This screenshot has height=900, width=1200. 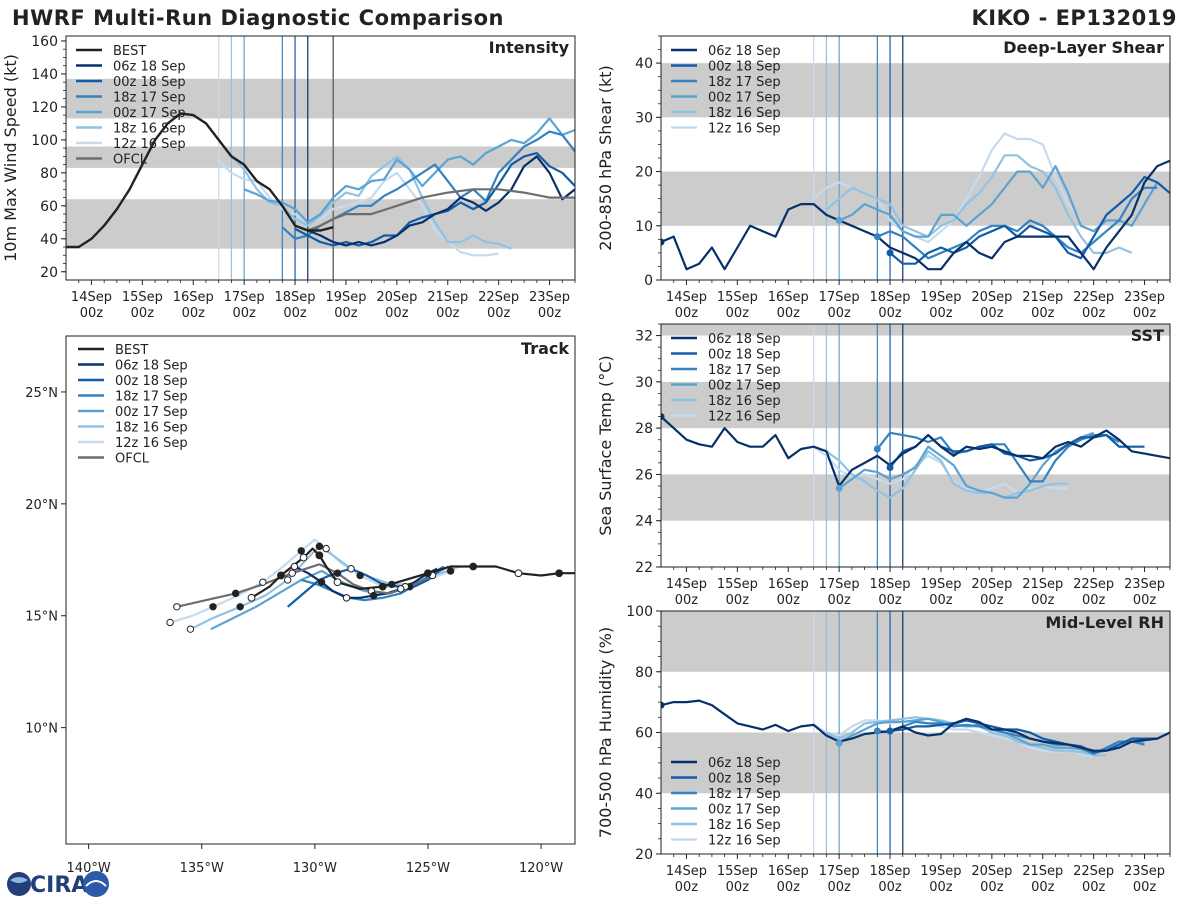 I want to click on shear-legend-label-18z-17-sep: 18z 17 Sep, so click(x=744, y=82).